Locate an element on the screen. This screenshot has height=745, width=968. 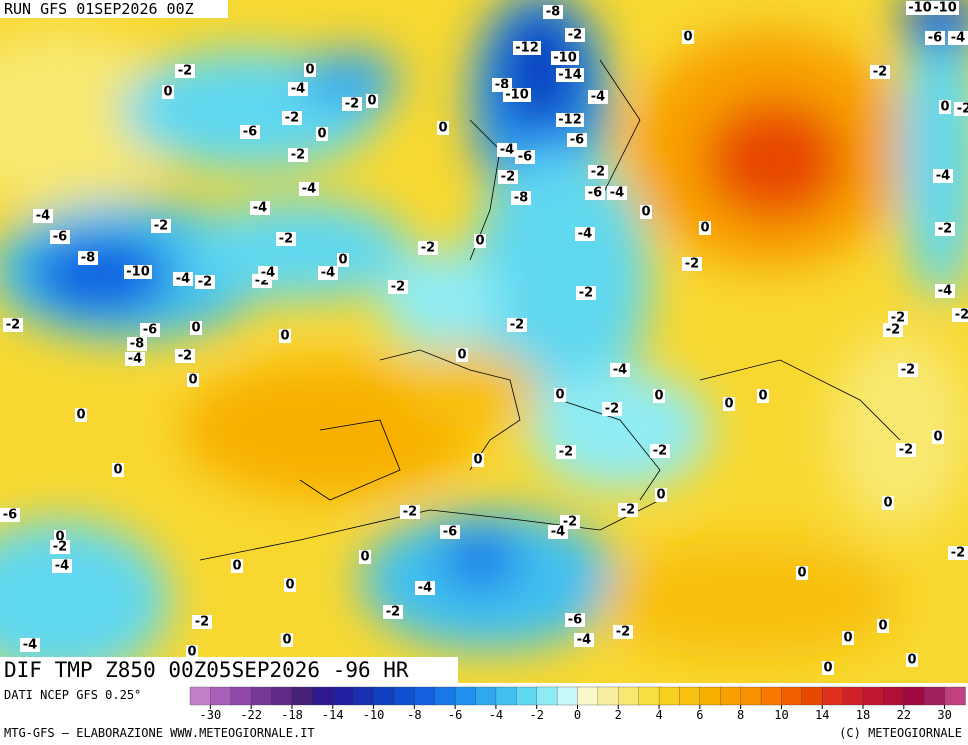
colorbar-tick-label: -14 is located at coordinates (333, 715).